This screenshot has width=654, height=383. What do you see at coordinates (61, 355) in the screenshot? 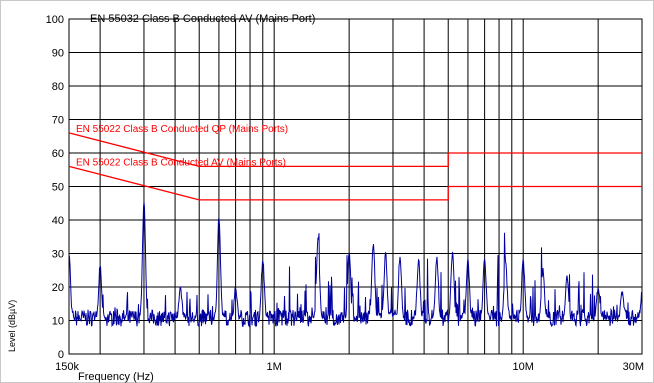
I see `y-tick-label: 0` at bounding box center [61, 355].